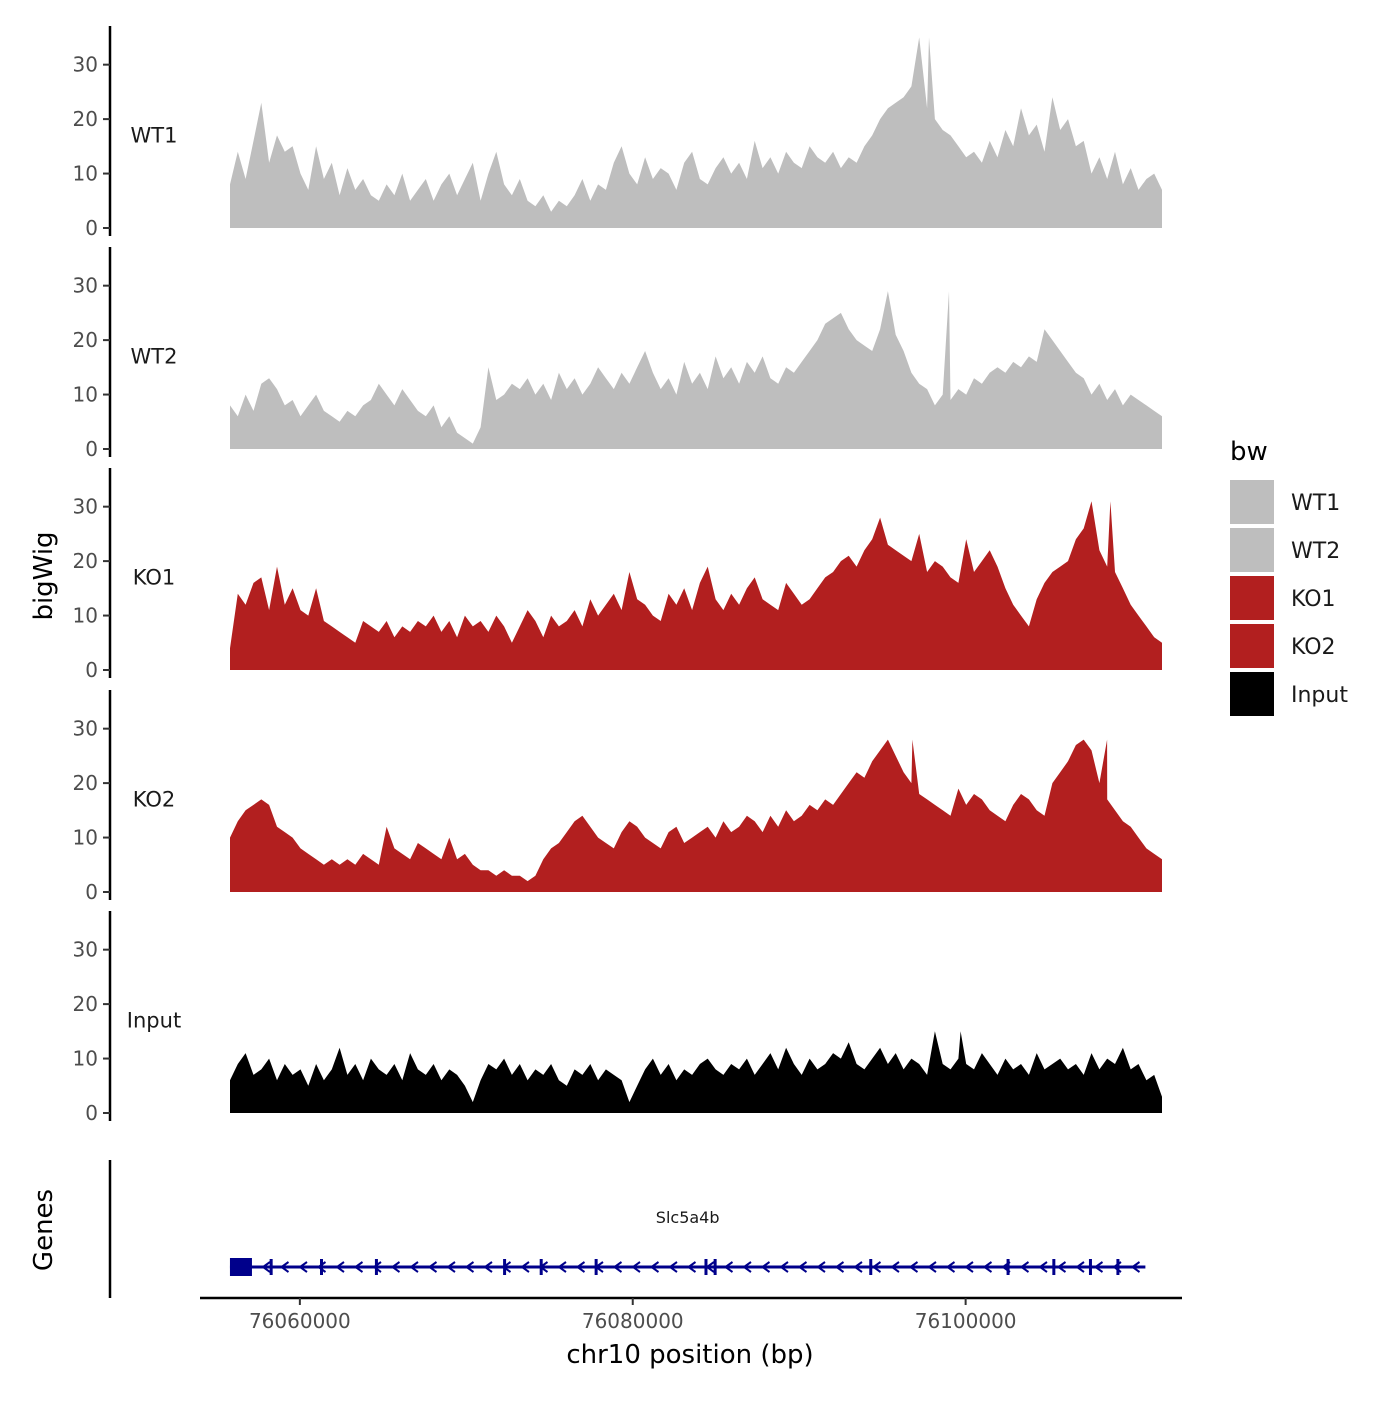  Describe the element at coordinates (85, 950) in the screenshot. I see `y-tick-label-input-30: 30` at that location.